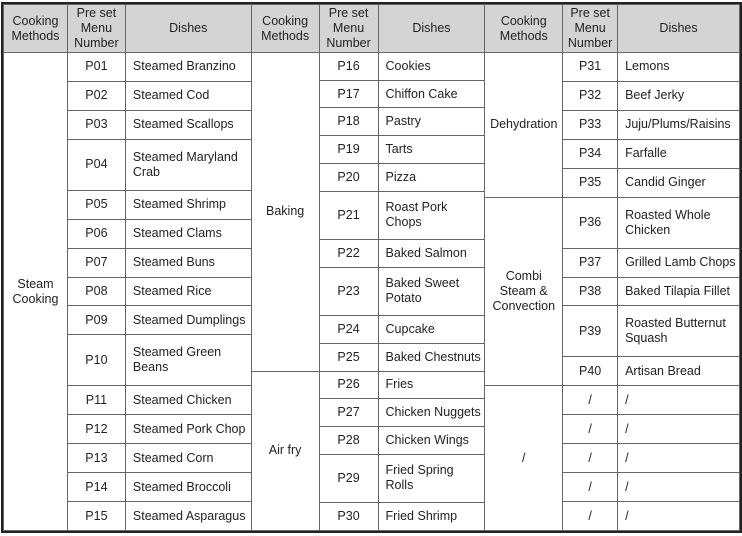  What do you see at coordinates (128, 516) in the screenshot?
I see `table-row: P15 Steamed Asparagus` at bounding box center [128, 516].